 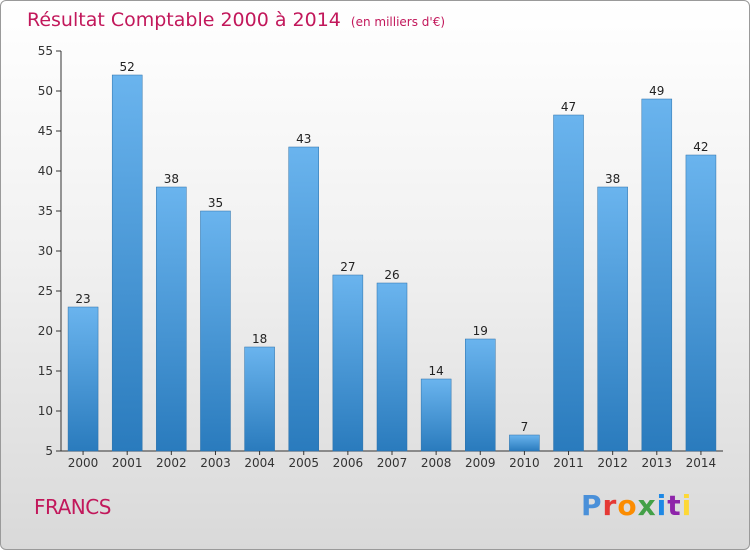 What do you see at coordinates (674, 505) in the screenshot?
I see `brand-letter: t` at bounding box center [674, 505].